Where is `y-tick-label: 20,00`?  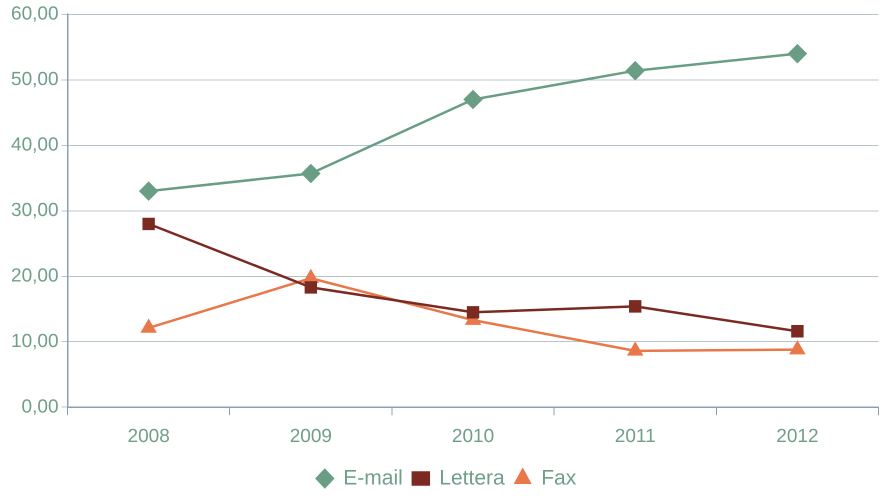 y-tick-label: 20,00 is located at coordinates (35, 276).